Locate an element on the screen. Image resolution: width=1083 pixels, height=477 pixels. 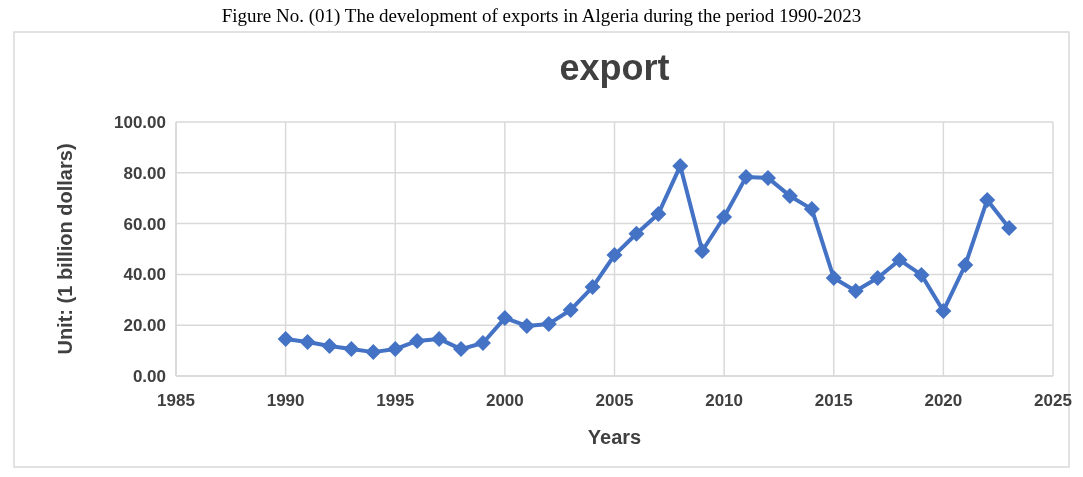
y-tick-label: 100.00 is located at coordinates (140, 122).